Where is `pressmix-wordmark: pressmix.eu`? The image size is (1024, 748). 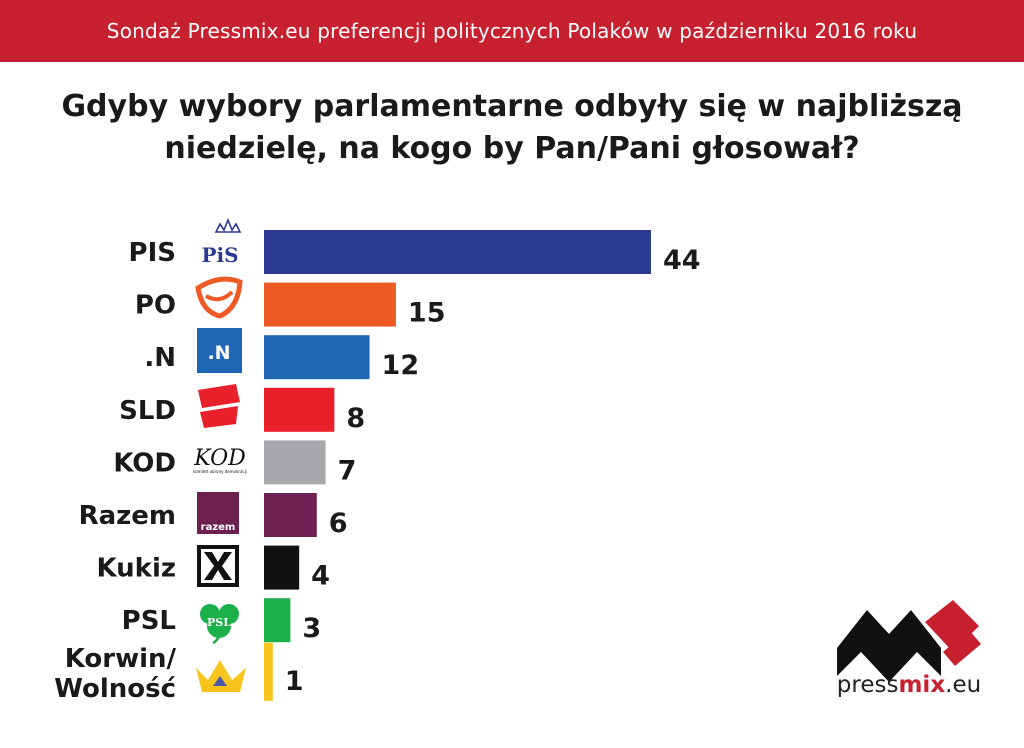 pressmix-wordmark: pressmix.eu is located at coordinates (909, 685).